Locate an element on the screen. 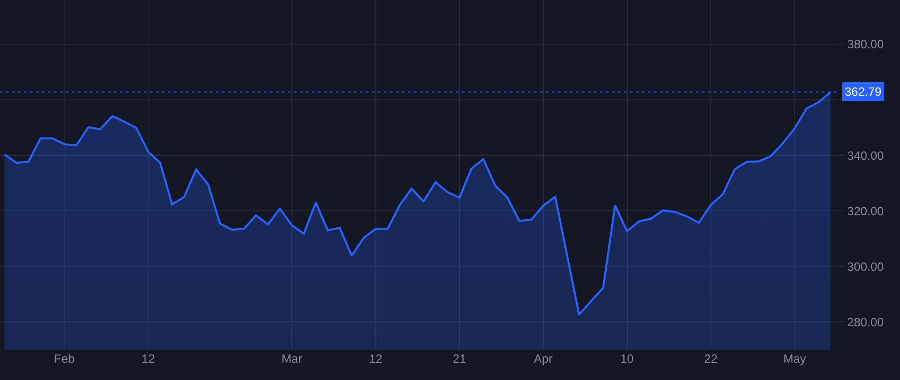 This screenshot has width=900, height=380. y-tick-label: 280.00 is located at coordinates (865, 322).